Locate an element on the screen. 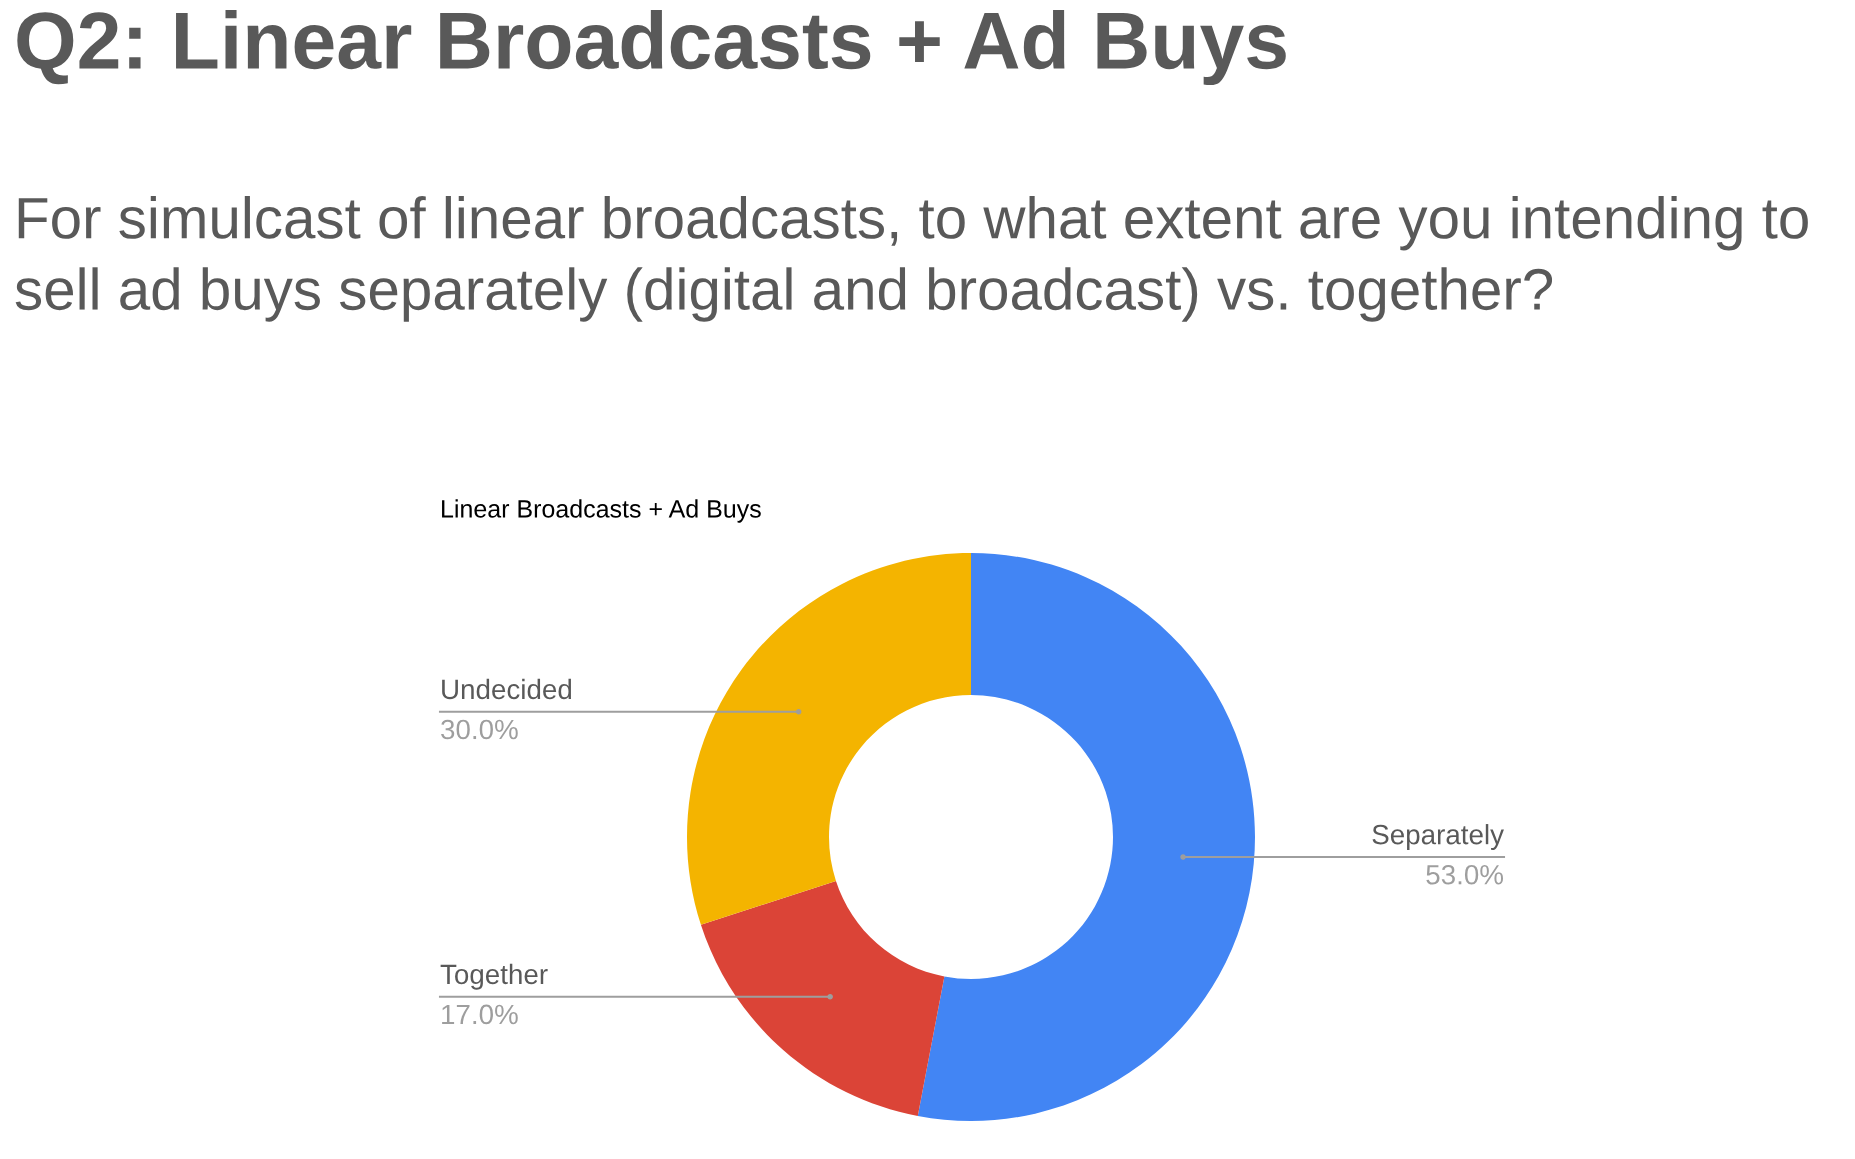 The image size is (1855, 1159). chart-subtitle: For simulcast of linear broadcasts, to what extent are you intending to sell ad buys separately (digital and broadcast) vs. together? is located at coordinates (911, 259).